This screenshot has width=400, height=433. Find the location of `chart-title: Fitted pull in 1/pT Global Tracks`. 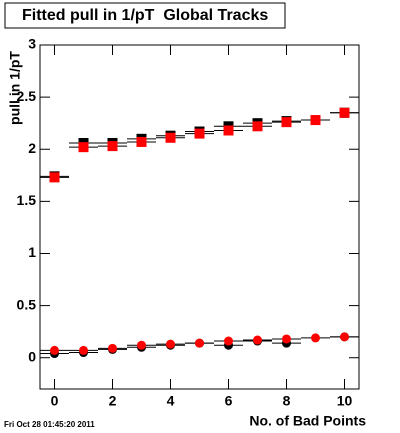

chart-title: Fitted pull in 1/pT Global Tracks is located at coordinates (145, 15).